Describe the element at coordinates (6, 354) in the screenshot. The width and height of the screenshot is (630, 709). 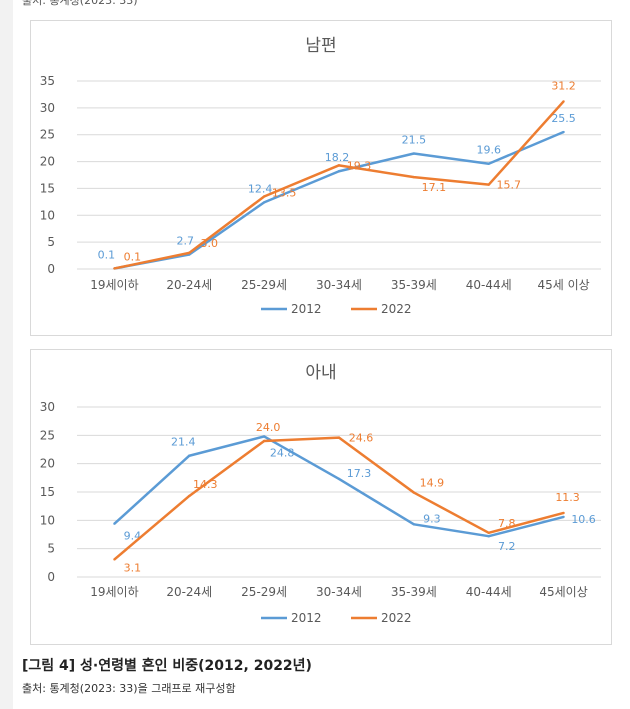
I see `page-left-margin` at that location.